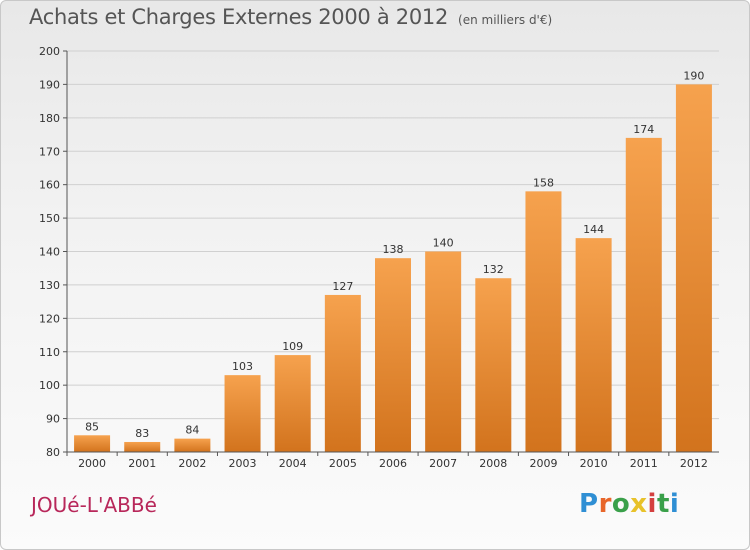  I want to click on x-tick-label-2004: 2004, so click(293, 463).